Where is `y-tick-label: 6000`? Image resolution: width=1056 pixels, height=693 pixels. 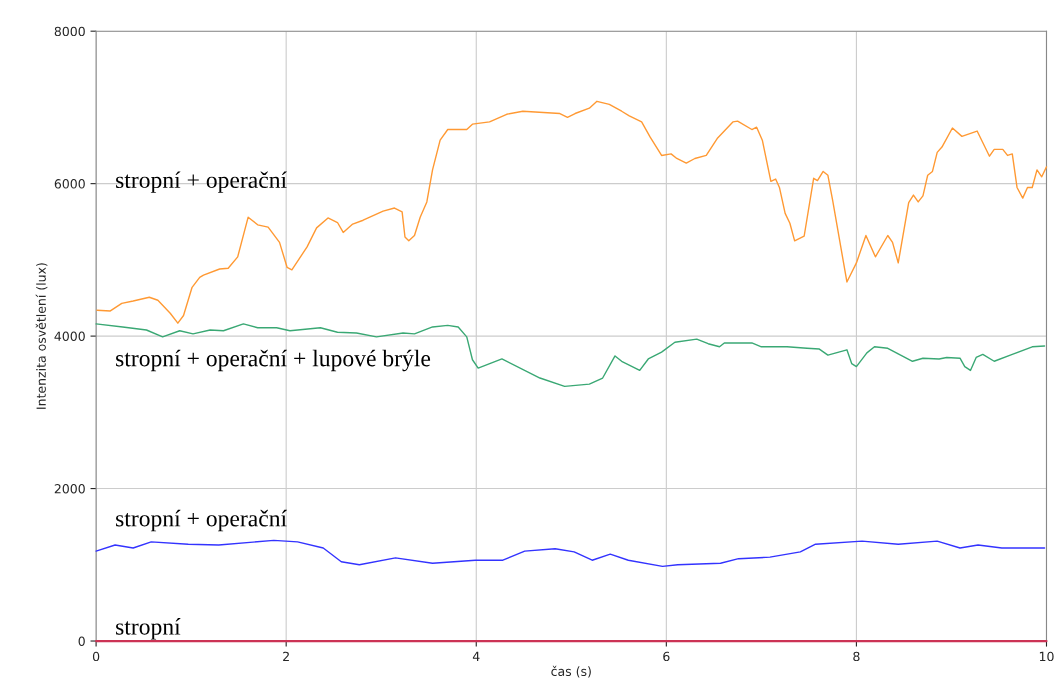
y-tick-label: 6000 is located at coordinates (69, 184).